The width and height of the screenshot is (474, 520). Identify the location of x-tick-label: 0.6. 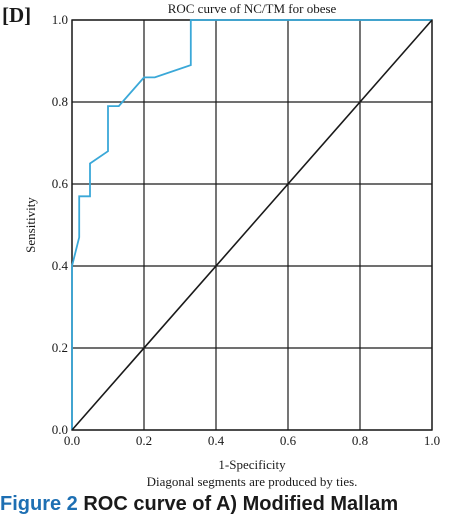
(288, 440).